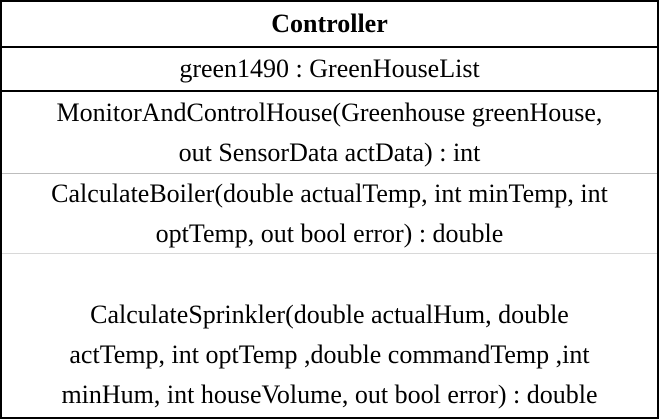 This screenshot has height=419, width=659. I want to click on class-name-compartment: Controller, so click(329, 25).